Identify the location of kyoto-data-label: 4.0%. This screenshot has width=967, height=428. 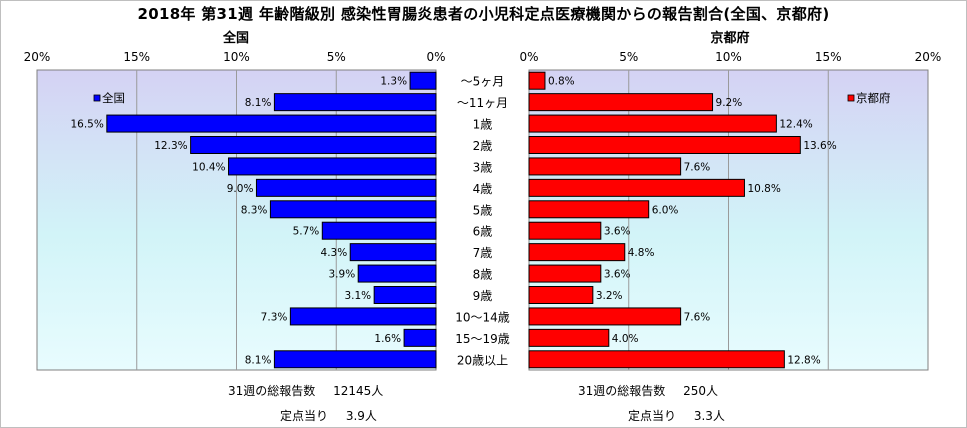
(625, 339).